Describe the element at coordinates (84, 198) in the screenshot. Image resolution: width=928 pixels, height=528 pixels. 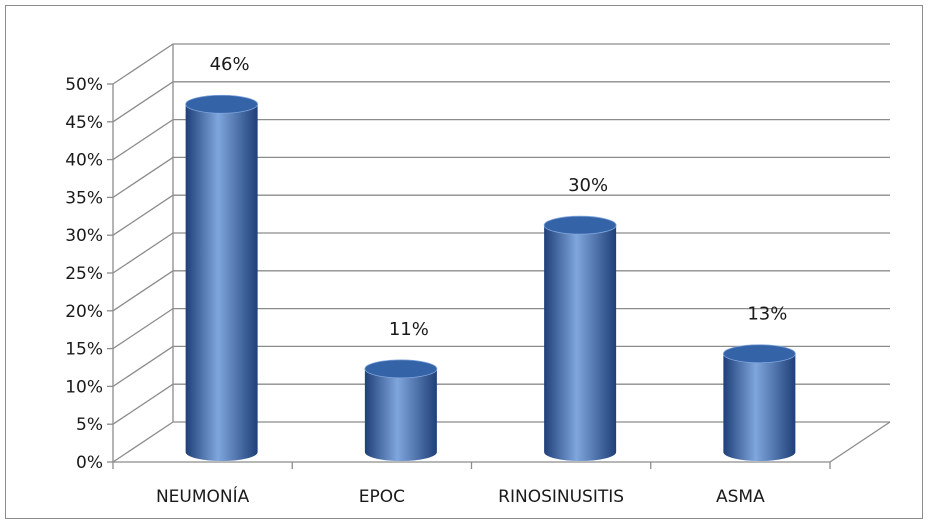
I see `y-tick-label: 35%` at that location.